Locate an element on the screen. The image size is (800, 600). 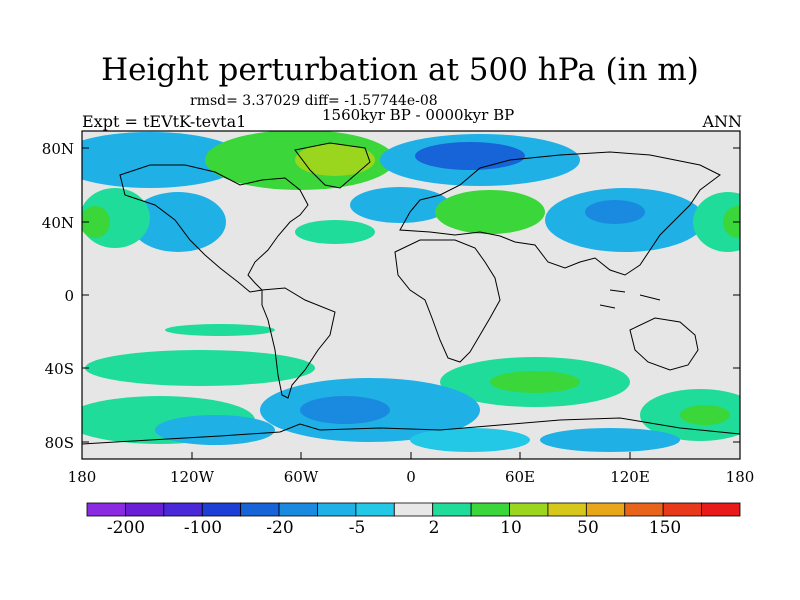
colorbar is located at coordinates (413, 509).